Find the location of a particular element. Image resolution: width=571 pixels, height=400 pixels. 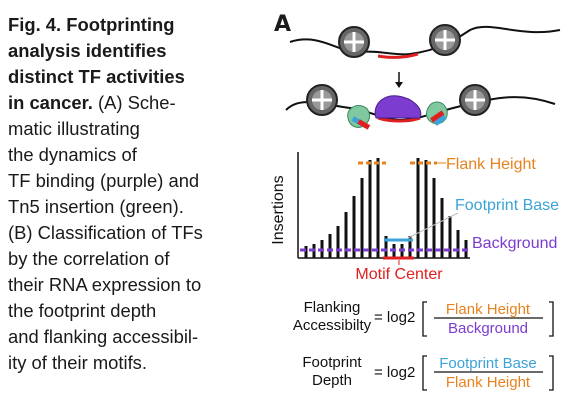

caption-line: their RNA expression to is located at coordinates (137, 285).